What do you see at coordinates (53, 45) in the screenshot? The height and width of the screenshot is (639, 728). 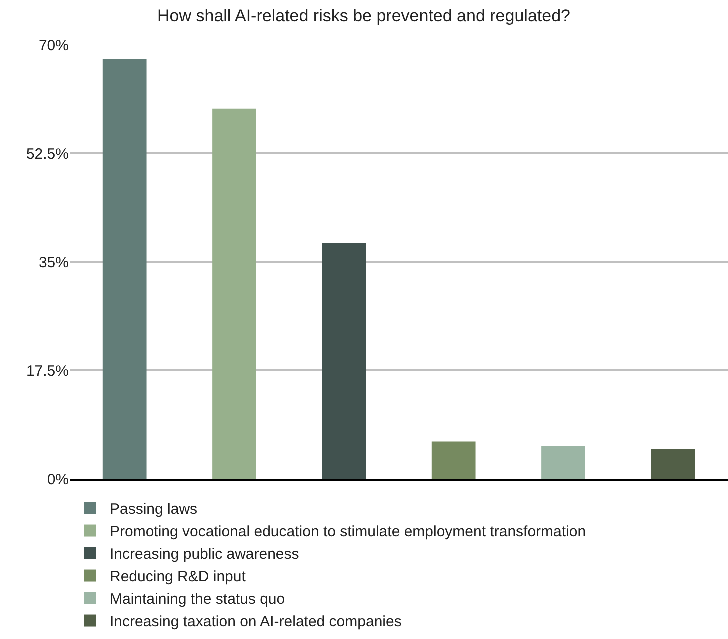 I see `y-tick-label: 70%` at bounding box center [53, 45].